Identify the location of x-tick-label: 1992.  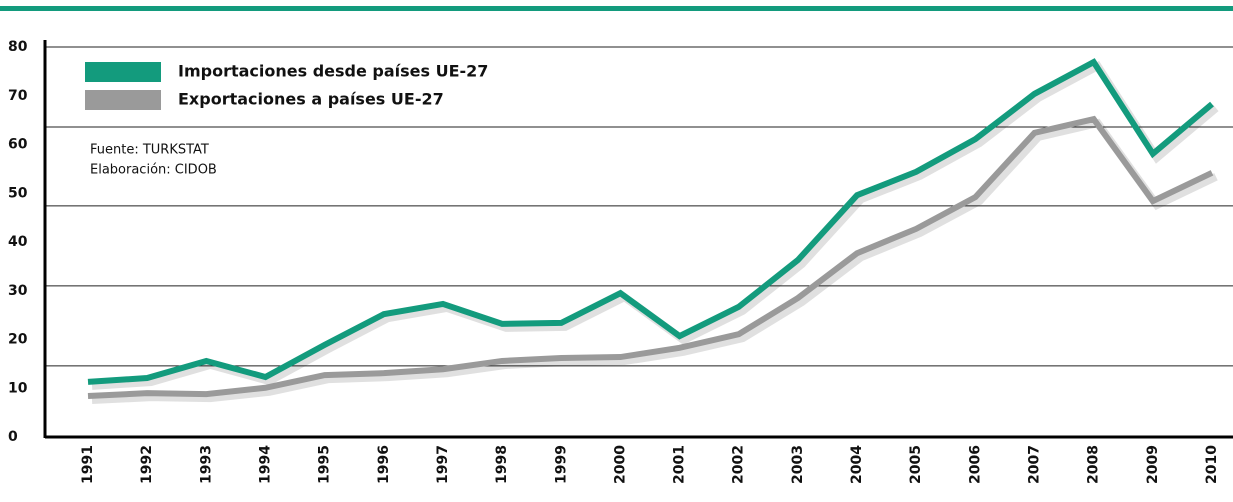
(147, 464).